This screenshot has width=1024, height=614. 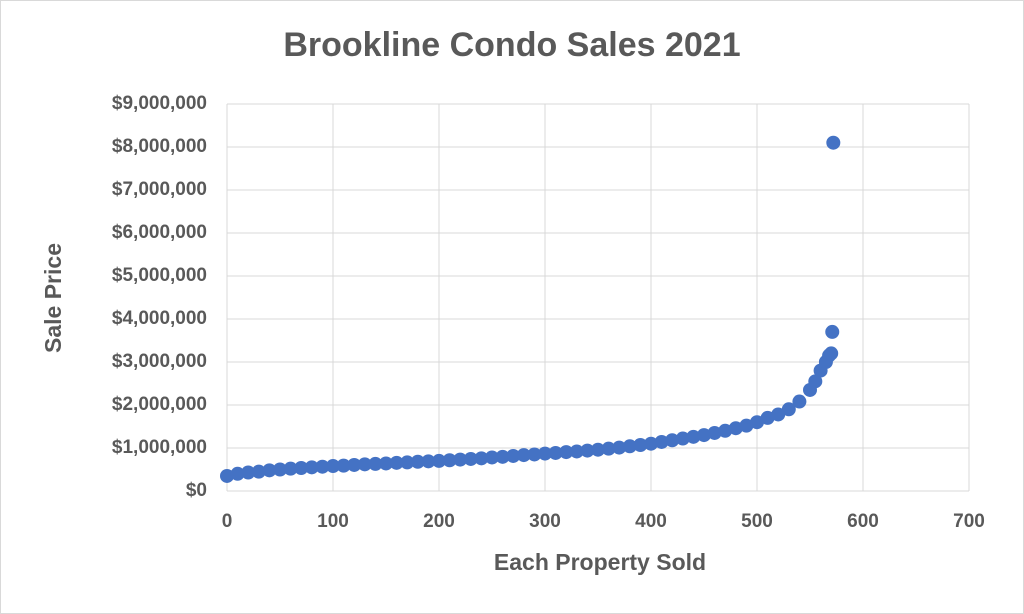 What do you see at coordinates (511, 45) in the screenshot?
I see `chart-title: Brookline Condo Sales 2021` at bounding box center [511, 45].